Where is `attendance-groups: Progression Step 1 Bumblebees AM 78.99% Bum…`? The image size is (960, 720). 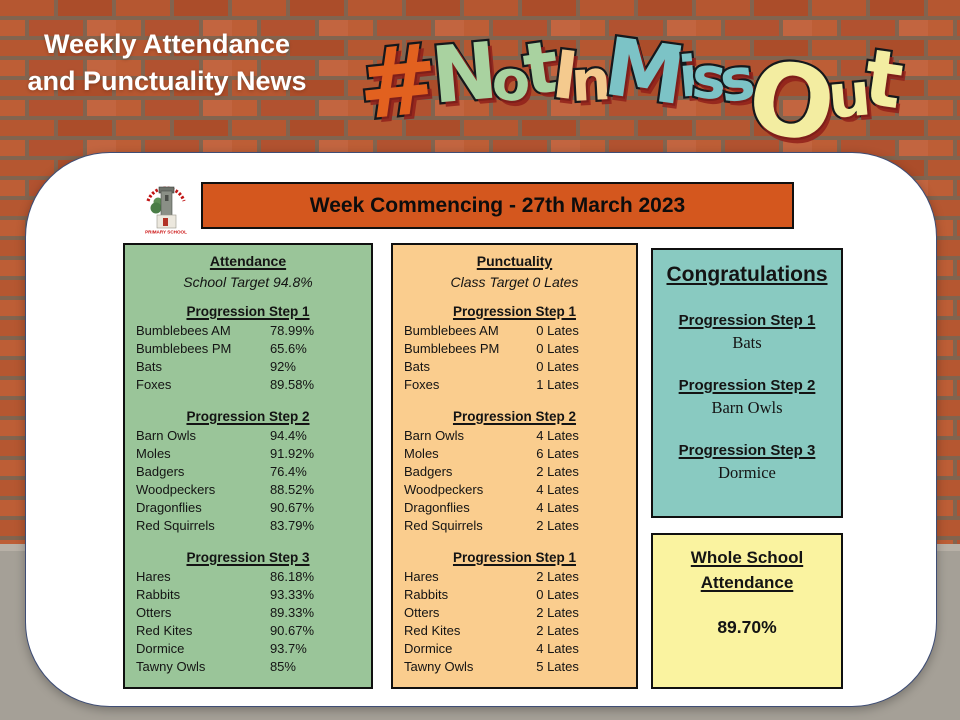
attendance-groups: Progression Step 1 Bumblebees AM 78.99% Bum… is located at coordinates (248, 489).